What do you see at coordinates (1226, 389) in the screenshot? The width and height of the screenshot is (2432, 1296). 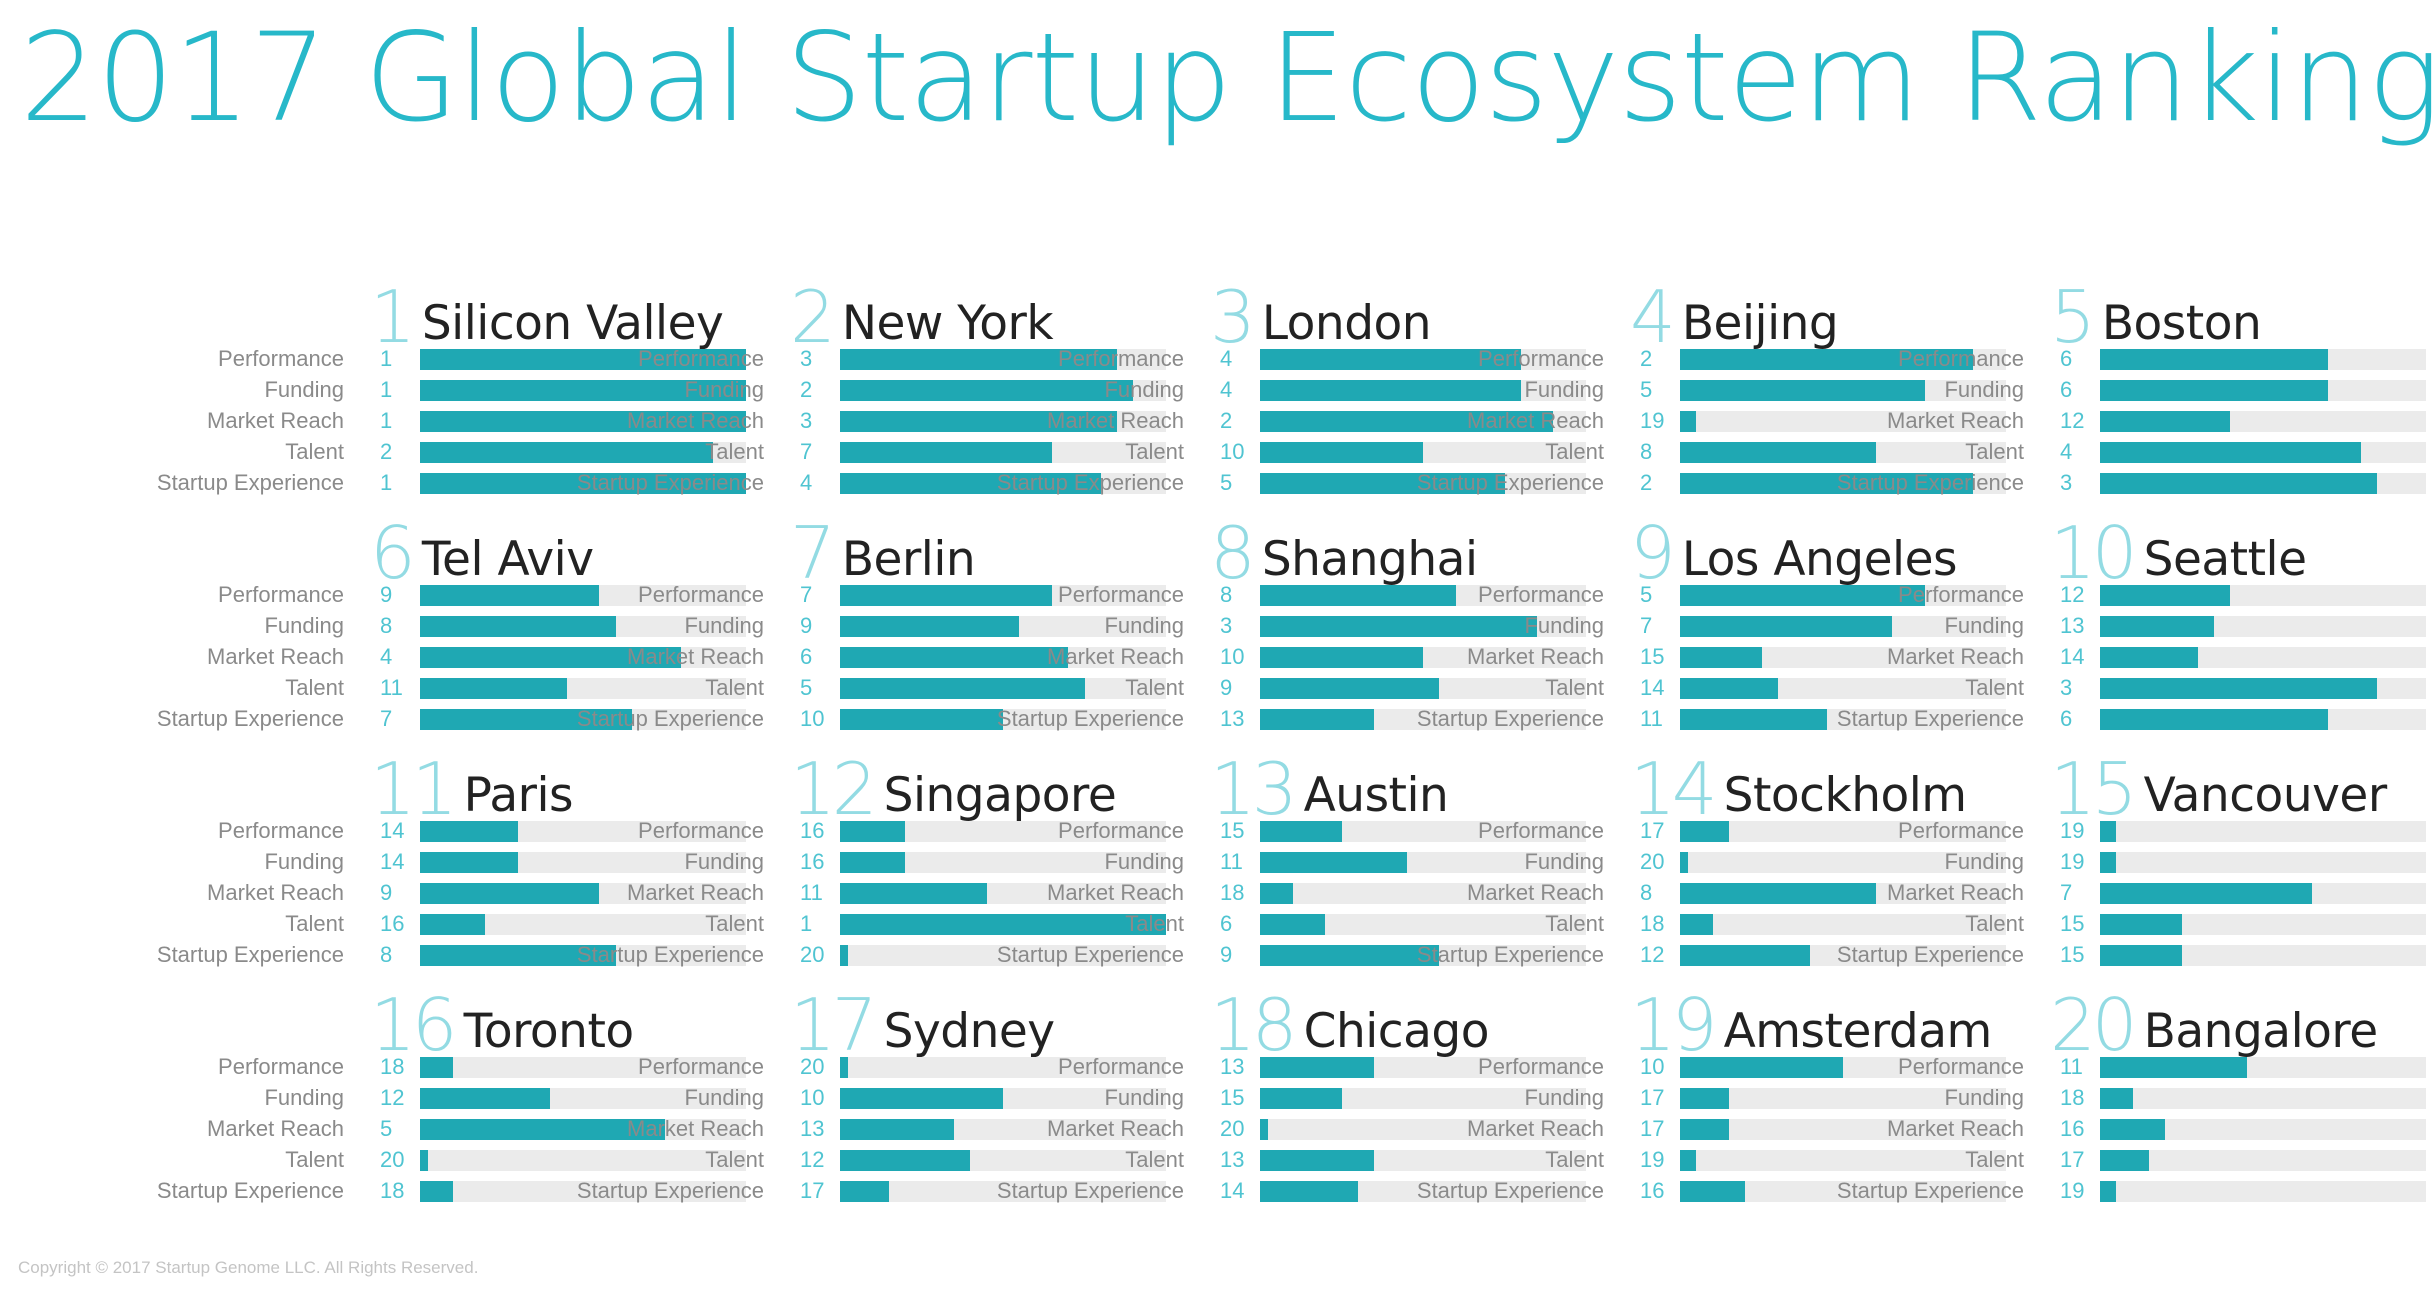 I see `metric-rank: 4` at bounding box center [1226, 389].